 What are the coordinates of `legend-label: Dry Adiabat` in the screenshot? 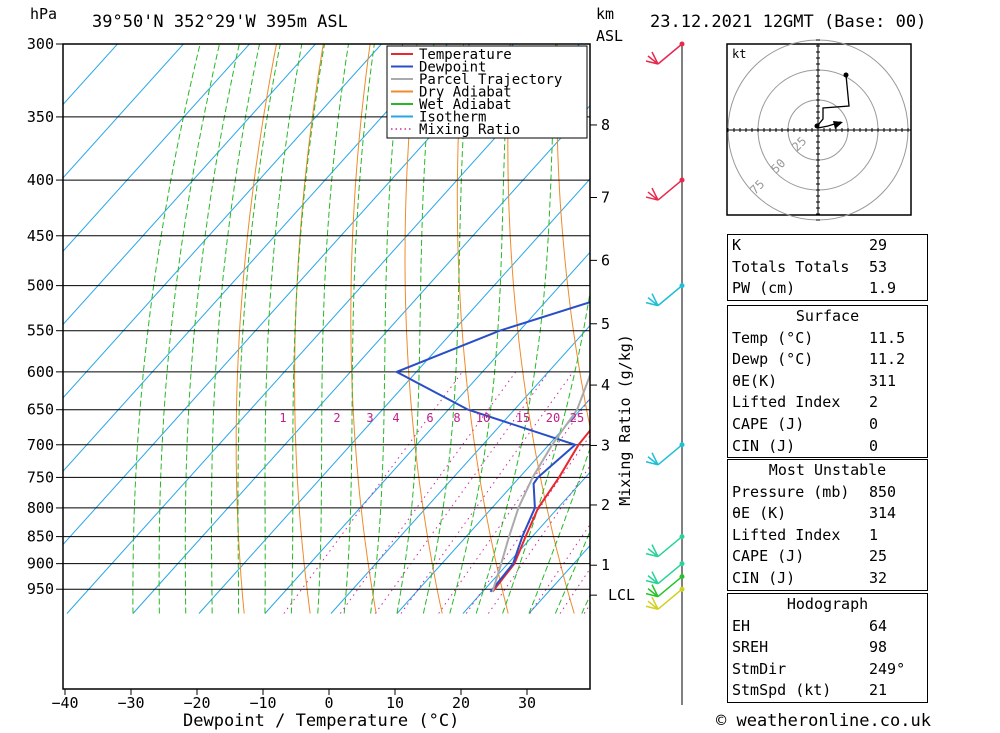 It's located at (465, 93).